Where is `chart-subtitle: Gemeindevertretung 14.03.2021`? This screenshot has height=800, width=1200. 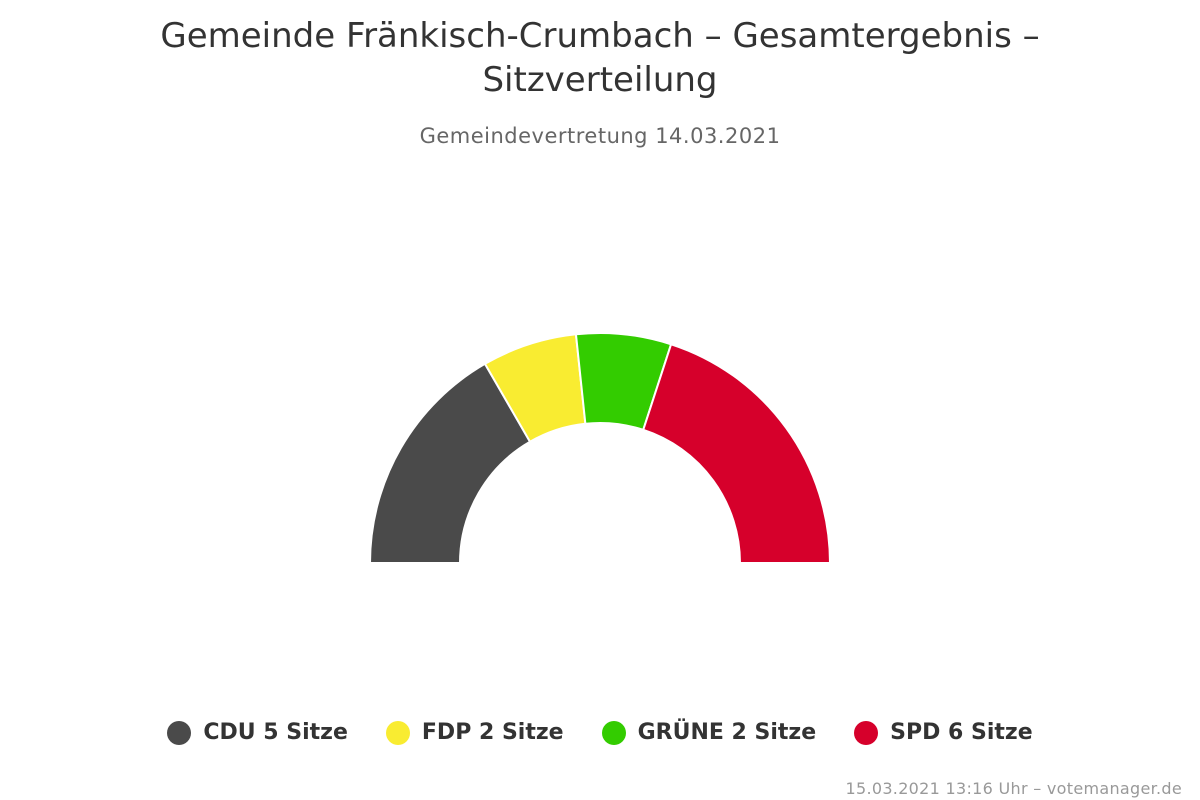
chart-subtitle: Gemeindevertretung 14.03.2021 is located at coordinates (600, 136).